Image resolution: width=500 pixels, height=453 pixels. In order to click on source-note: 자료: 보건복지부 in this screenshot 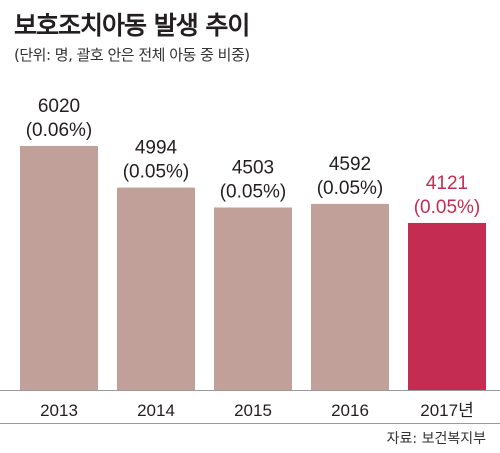, I will do `click(436, 439)`.